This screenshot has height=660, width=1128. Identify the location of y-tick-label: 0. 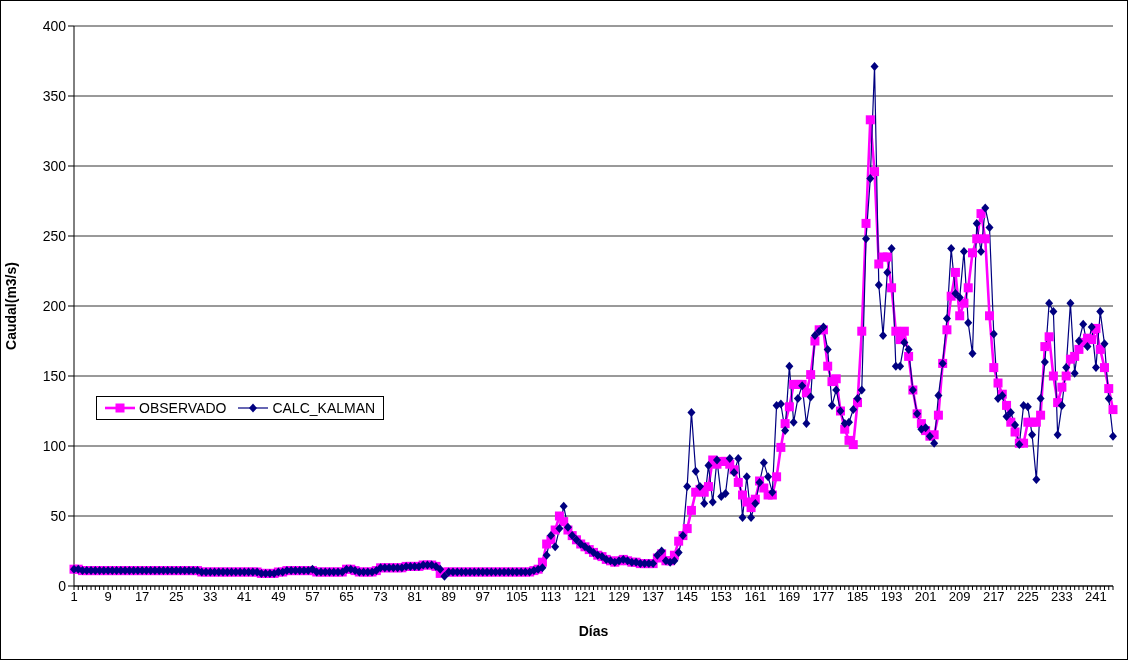
(62, 585).